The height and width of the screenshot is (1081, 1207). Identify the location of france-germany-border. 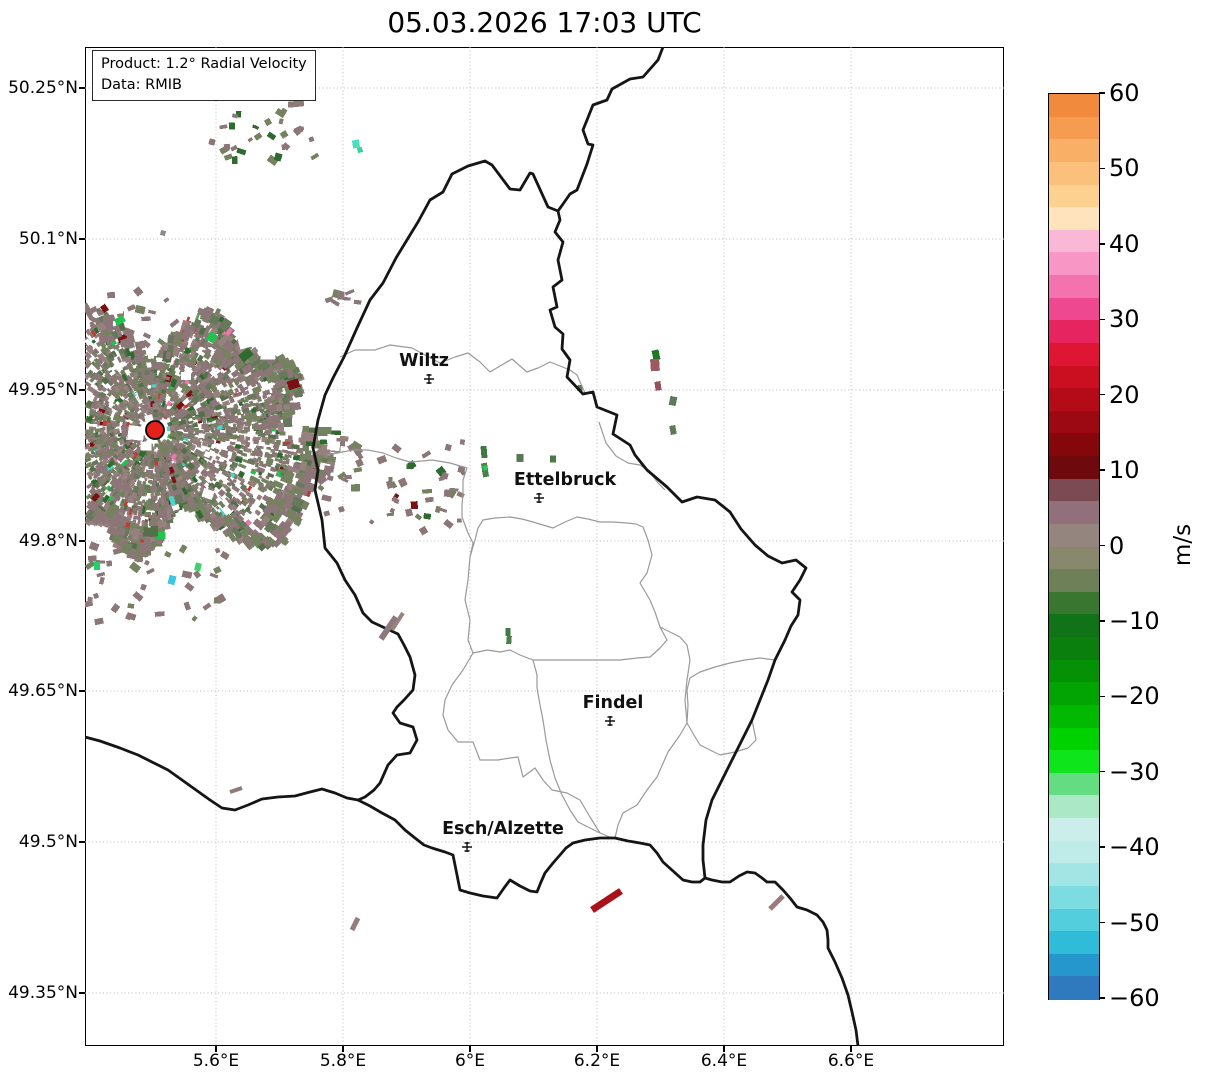
(781, 958).